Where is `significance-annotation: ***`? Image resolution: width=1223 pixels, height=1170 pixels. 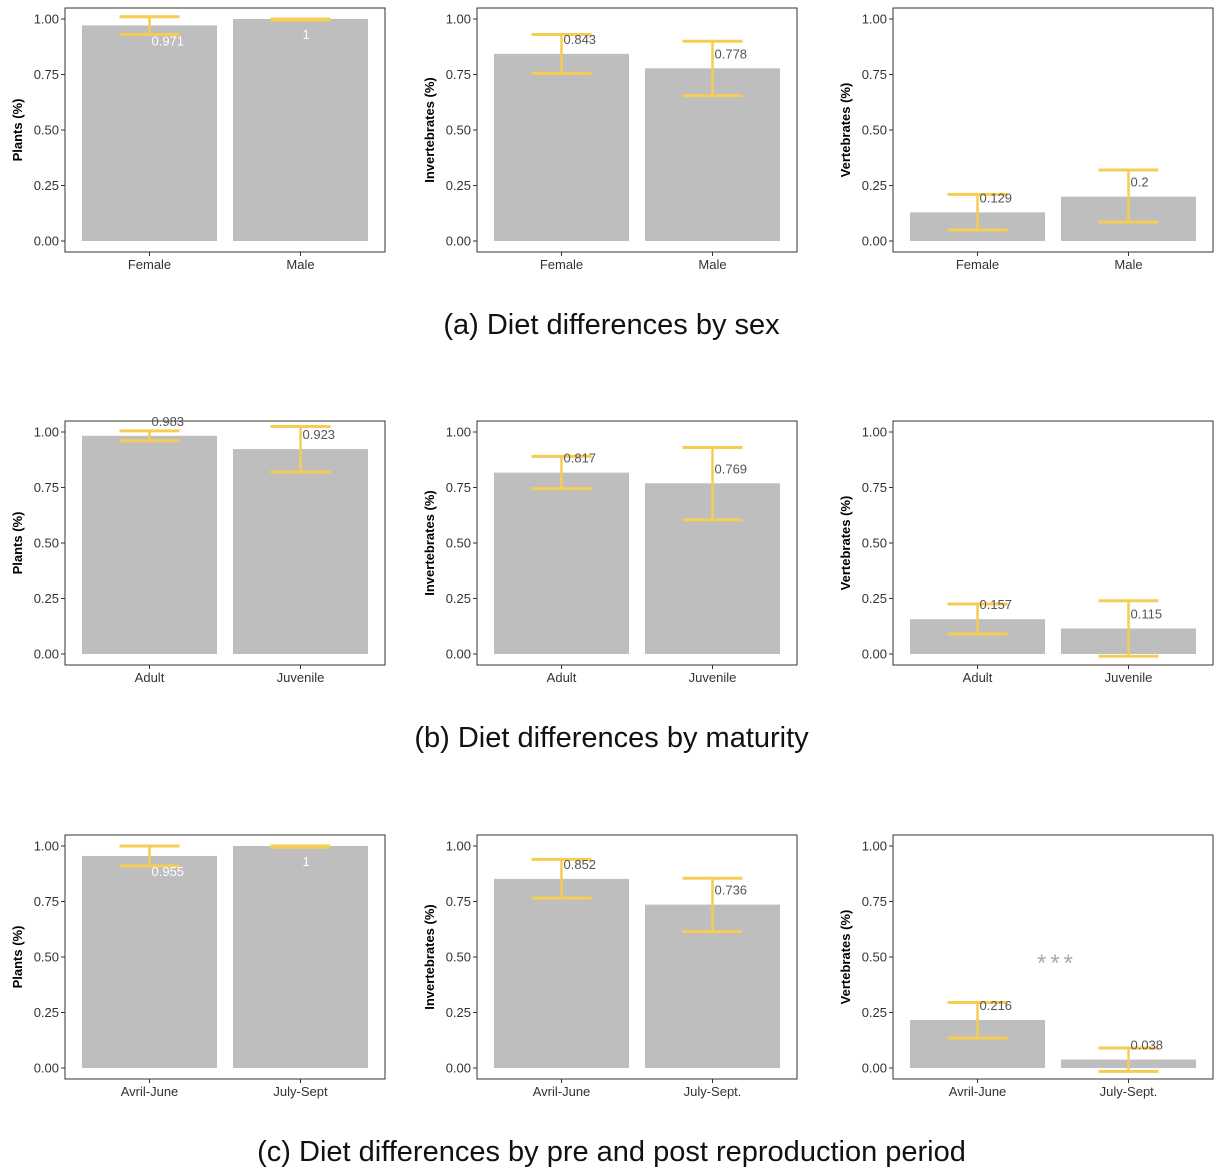 significance-annotation: *** is located at coordinates (1057, 963).